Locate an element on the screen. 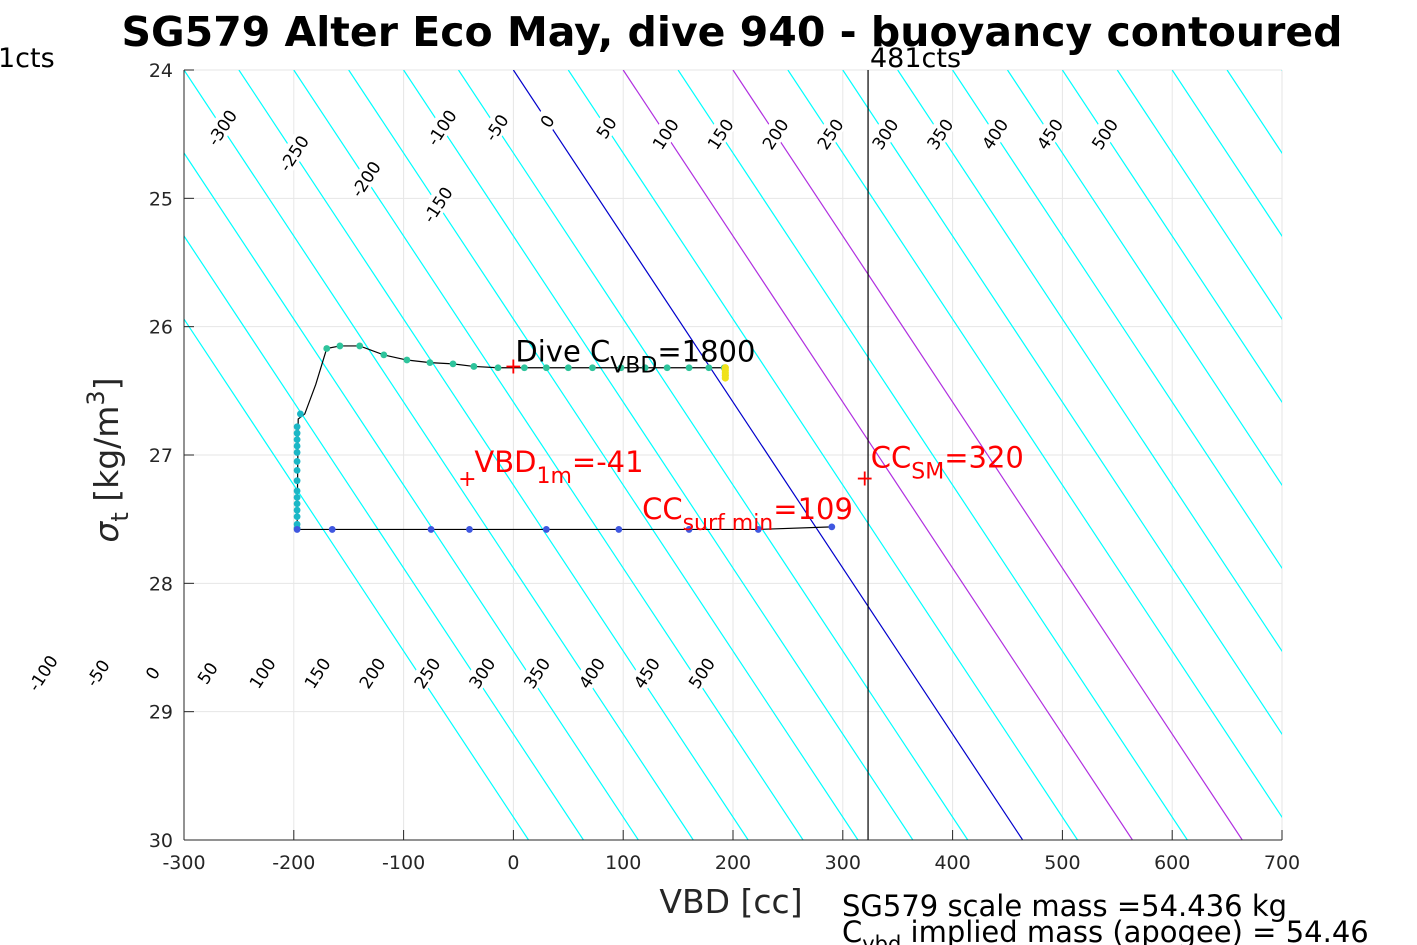 The image size is (1417, 945). annotation-sub: VBD is located at coordinates (633, 366).